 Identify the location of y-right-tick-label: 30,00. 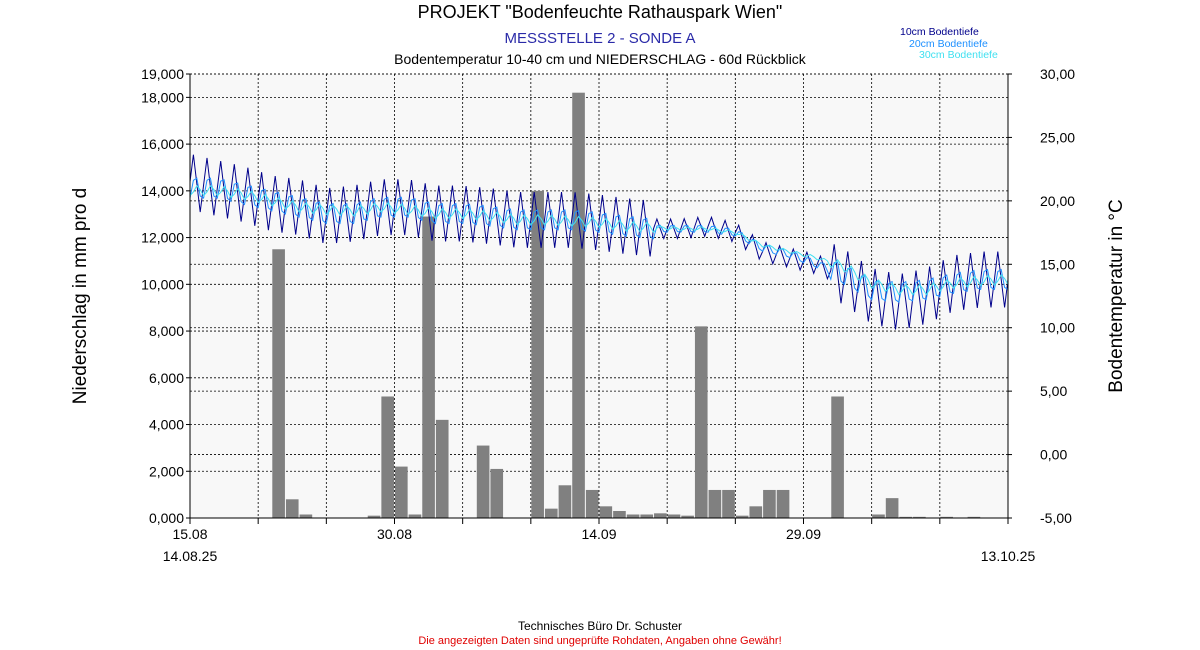
(1057, 74).